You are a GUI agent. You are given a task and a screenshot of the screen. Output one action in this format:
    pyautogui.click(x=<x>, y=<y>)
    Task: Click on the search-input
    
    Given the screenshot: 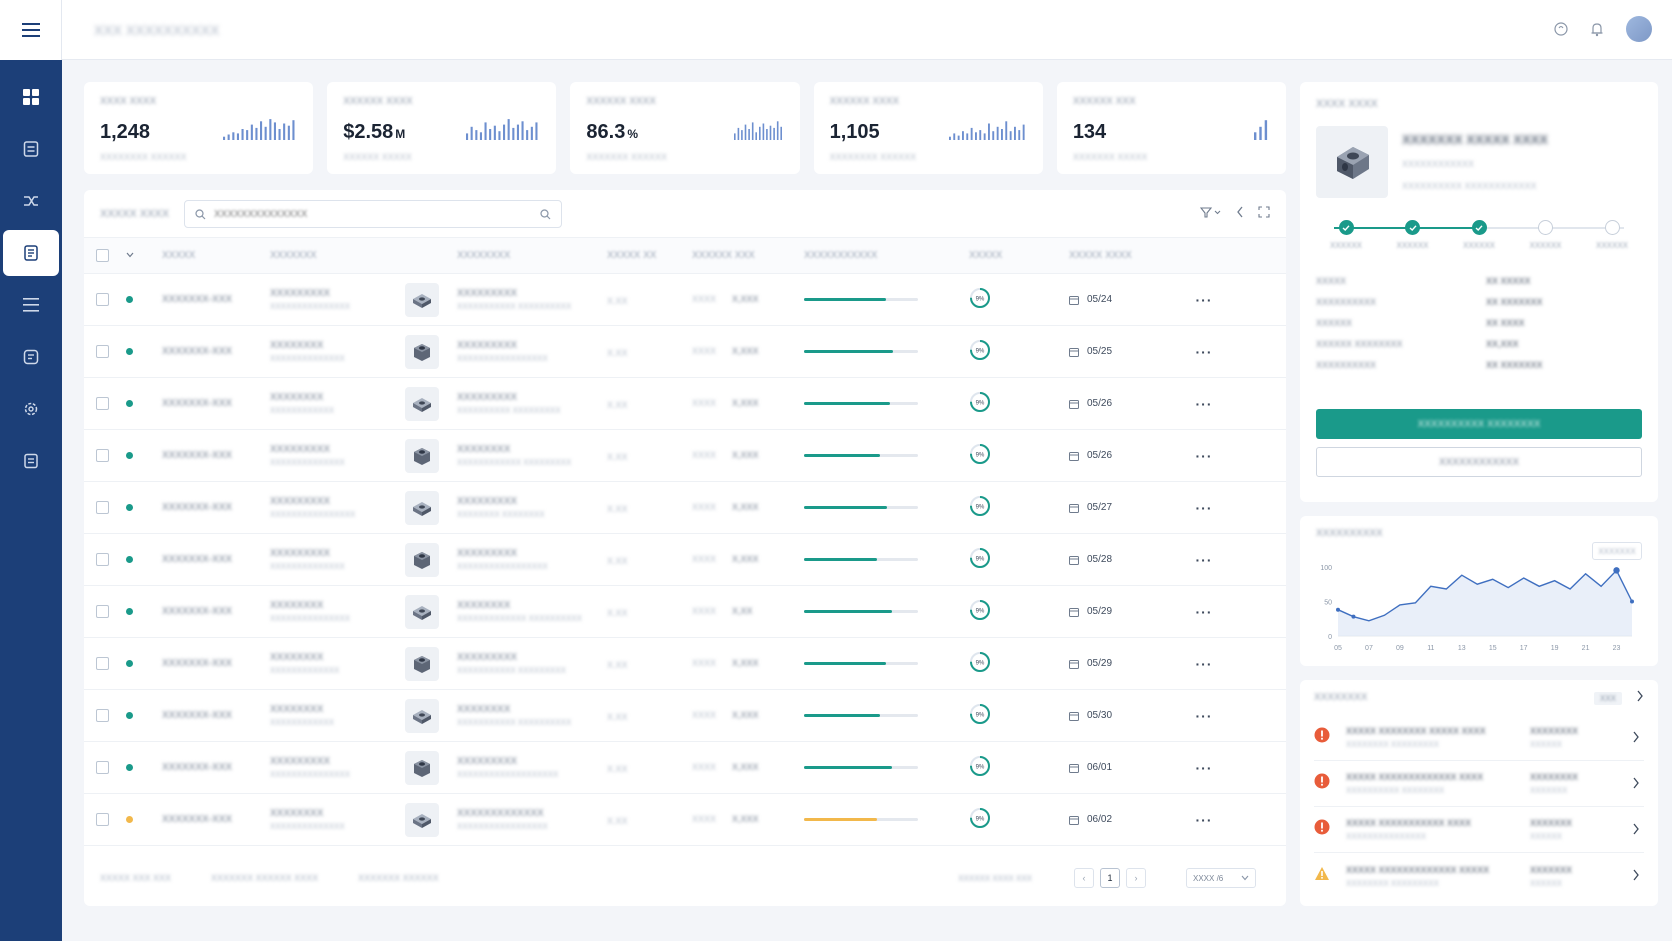 What is the action you would take?
    pyautogui.click(x=373, y=214)
    